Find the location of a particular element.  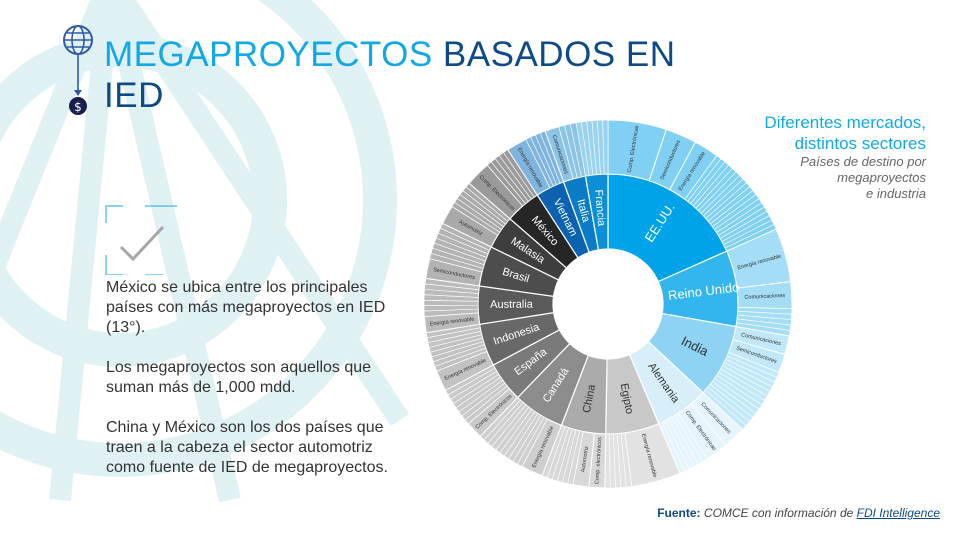

country-label: Egipto is located at coordinates (627, 398).